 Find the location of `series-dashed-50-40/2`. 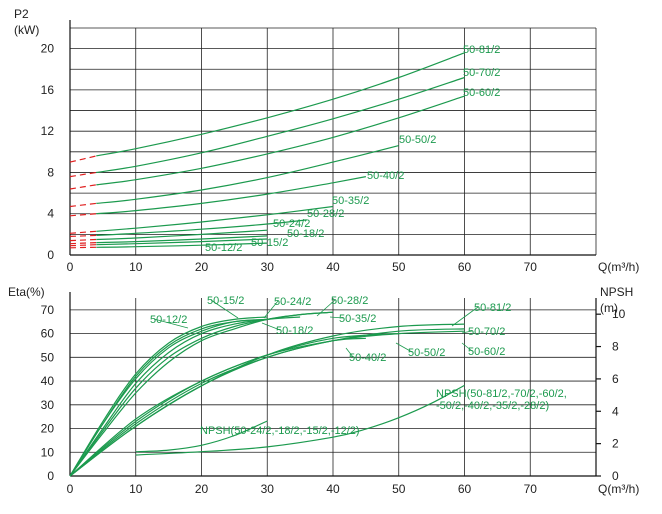

series-dashed-50-40/2 is located at coordinates (83, 215).